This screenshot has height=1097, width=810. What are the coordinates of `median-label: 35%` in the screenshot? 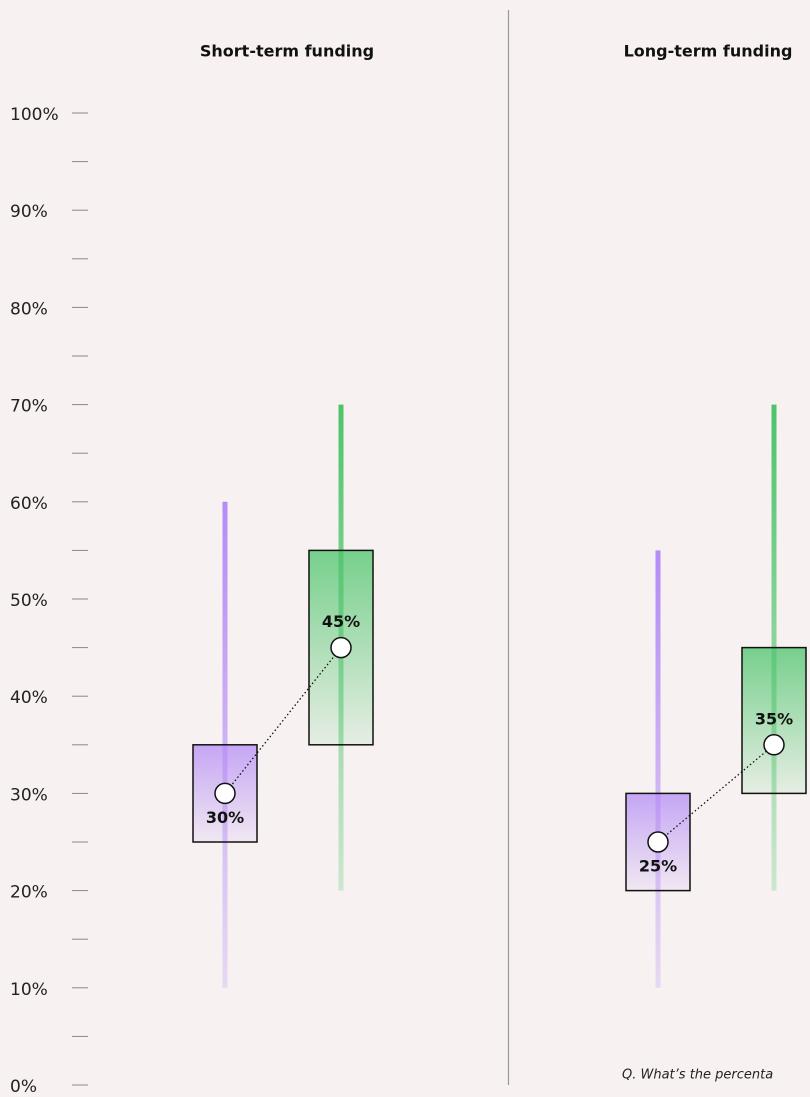 It's located at (774, 718).